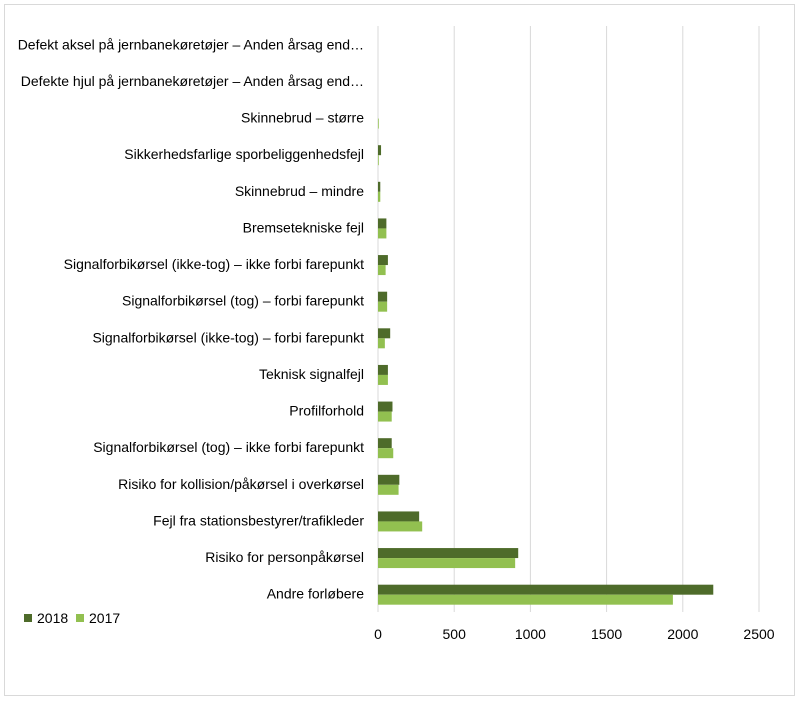 This screenshot has width=801, height=702. I want to click on category-label: Bremsetekniske fejl, so click(303, 227).